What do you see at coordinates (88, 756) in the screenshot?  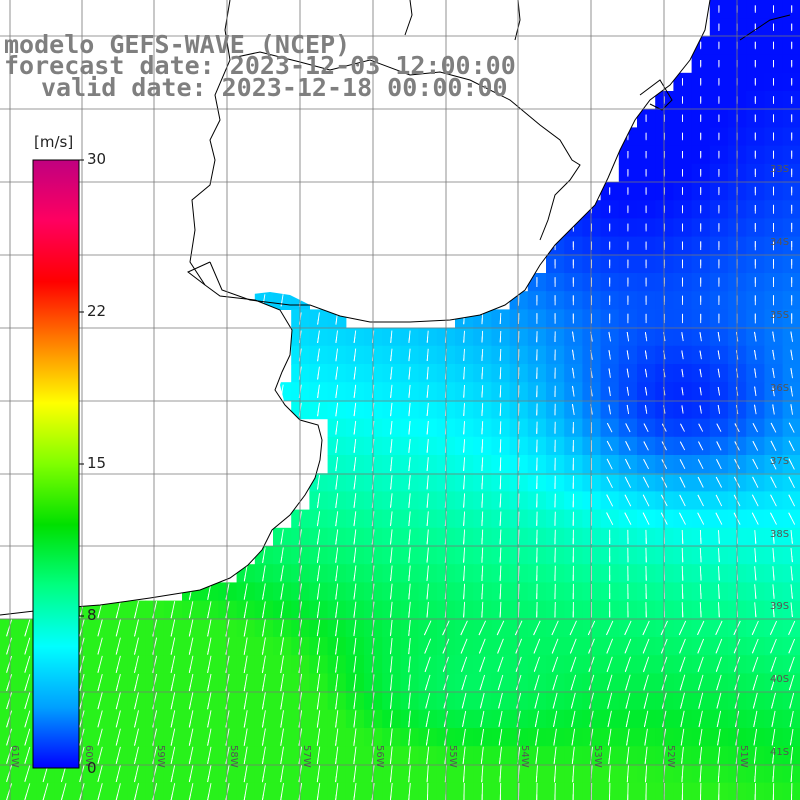 I see `longitude-label: 60W` at bounding box center [88, 756].